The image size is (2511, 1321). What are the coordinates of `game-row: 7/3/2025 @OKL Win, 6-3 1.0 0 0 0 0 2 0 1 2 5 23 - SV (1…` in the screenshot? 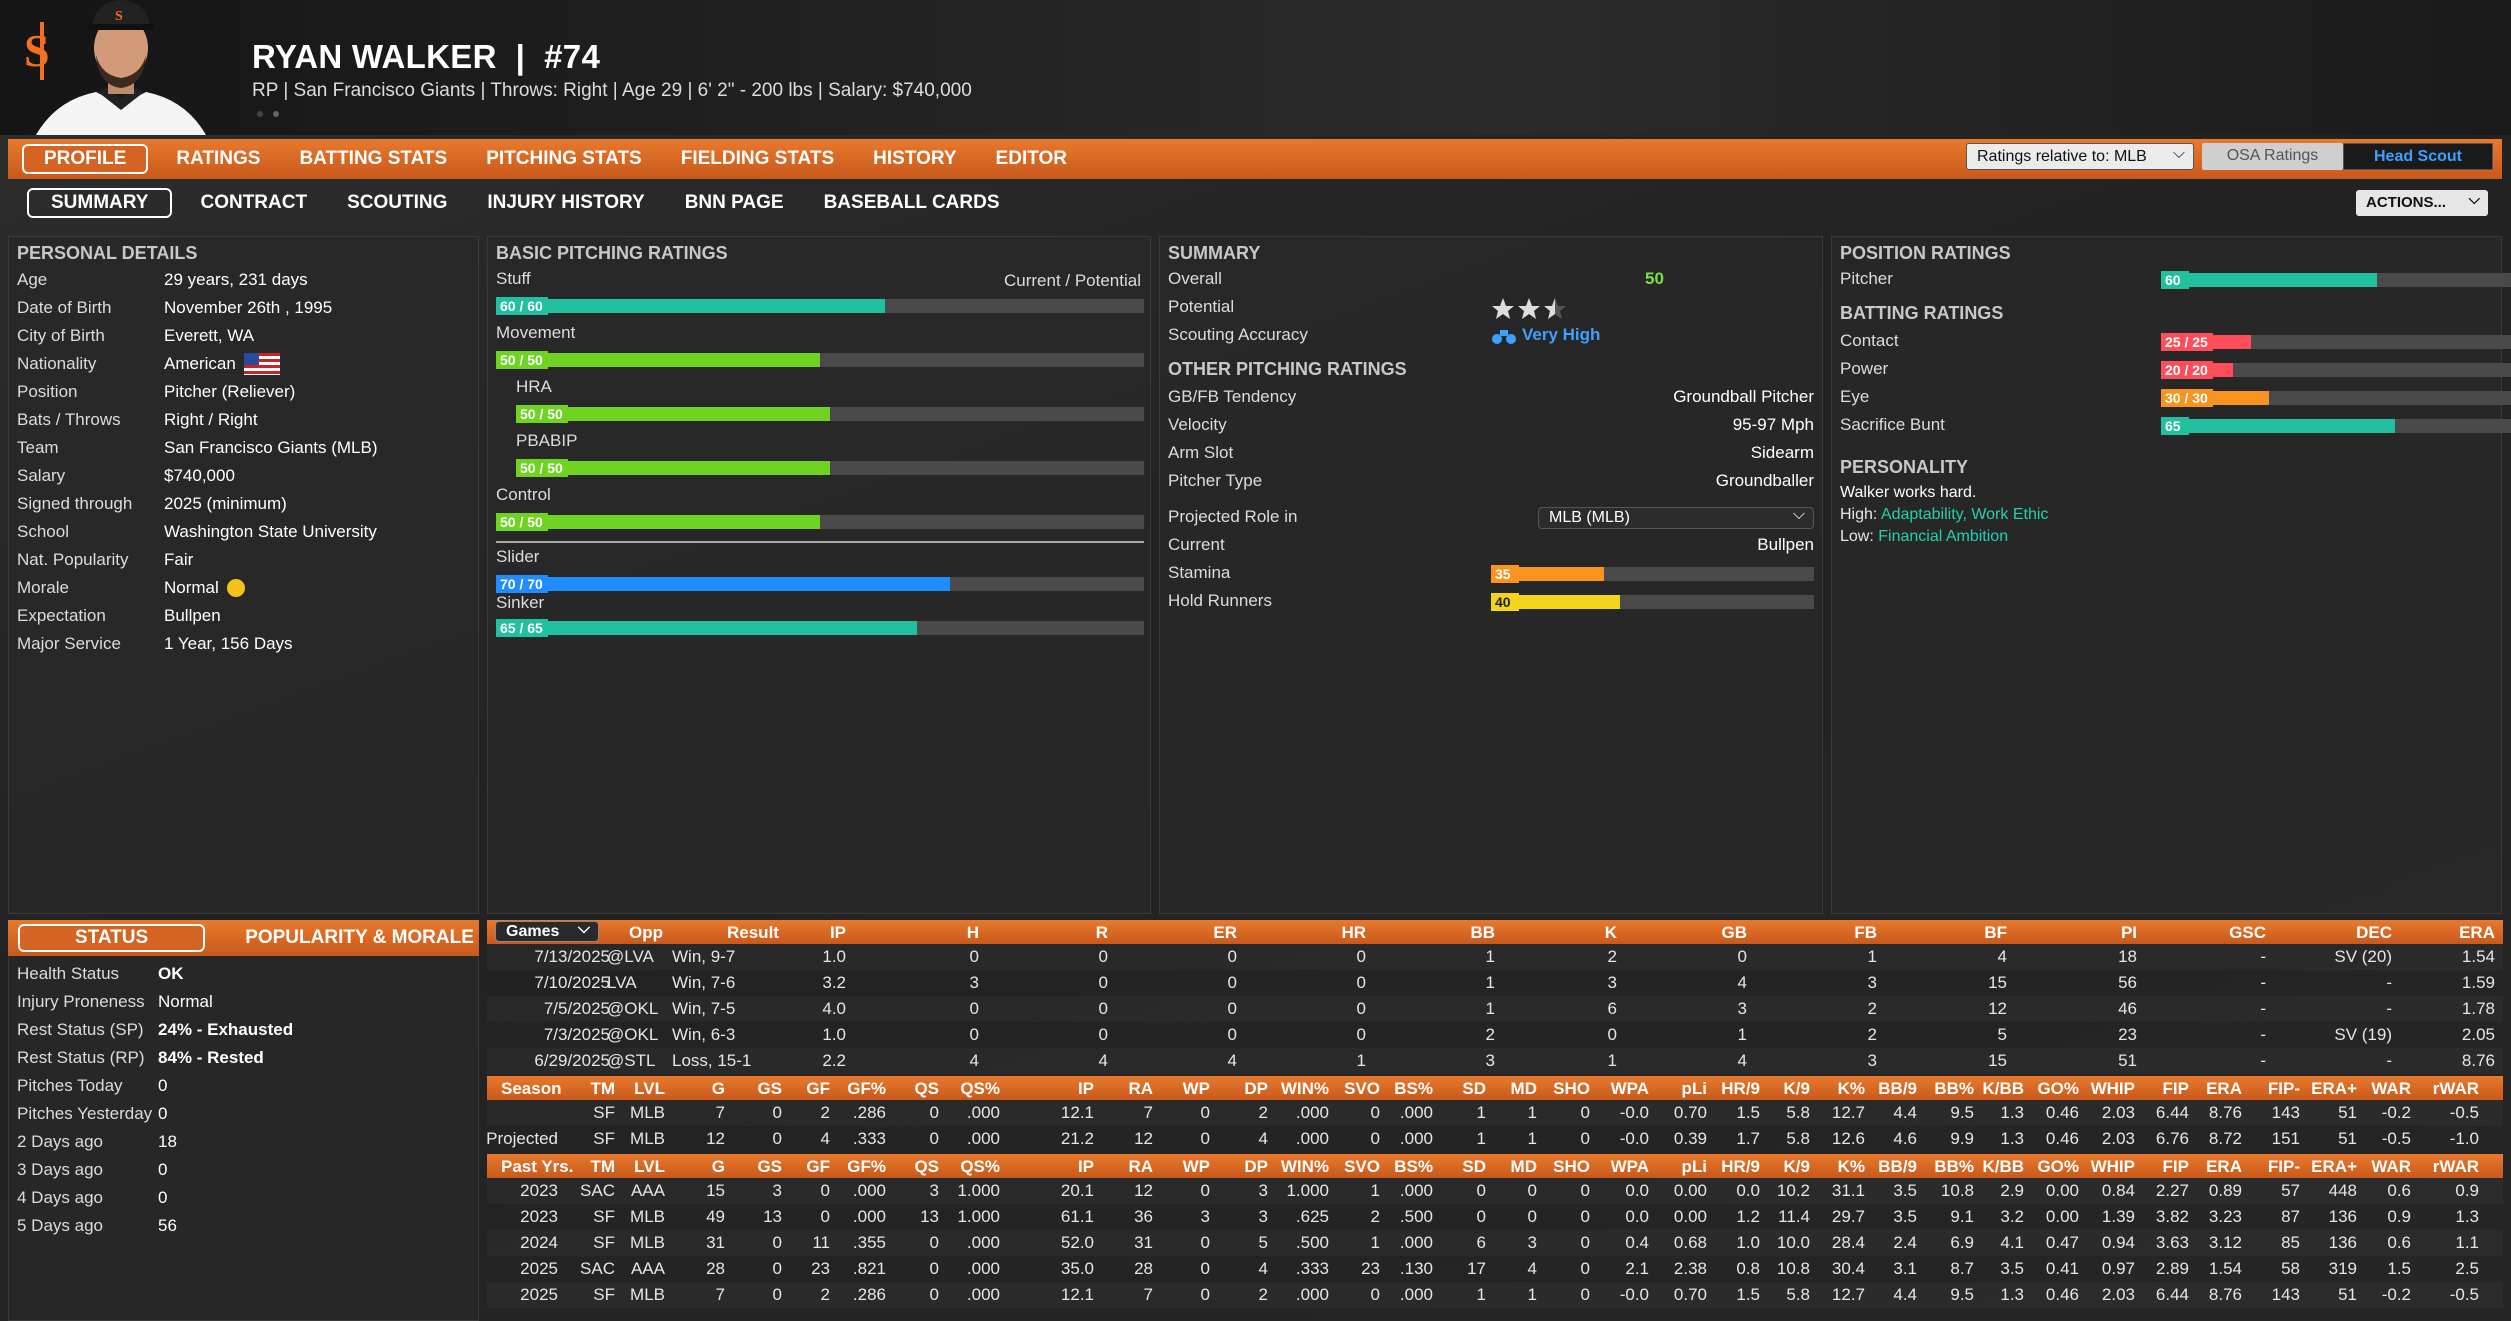 It's located at (1495, 1035).